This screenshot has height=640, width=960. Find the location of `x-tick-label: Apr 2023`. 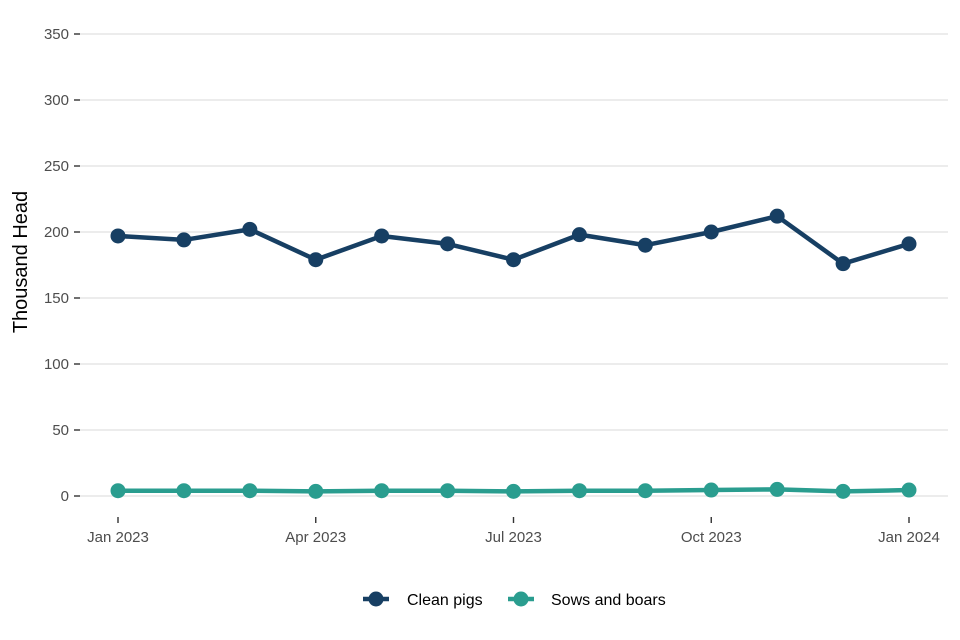

x-tick-label: Apr 2023 is located at coordinates (315, 537).